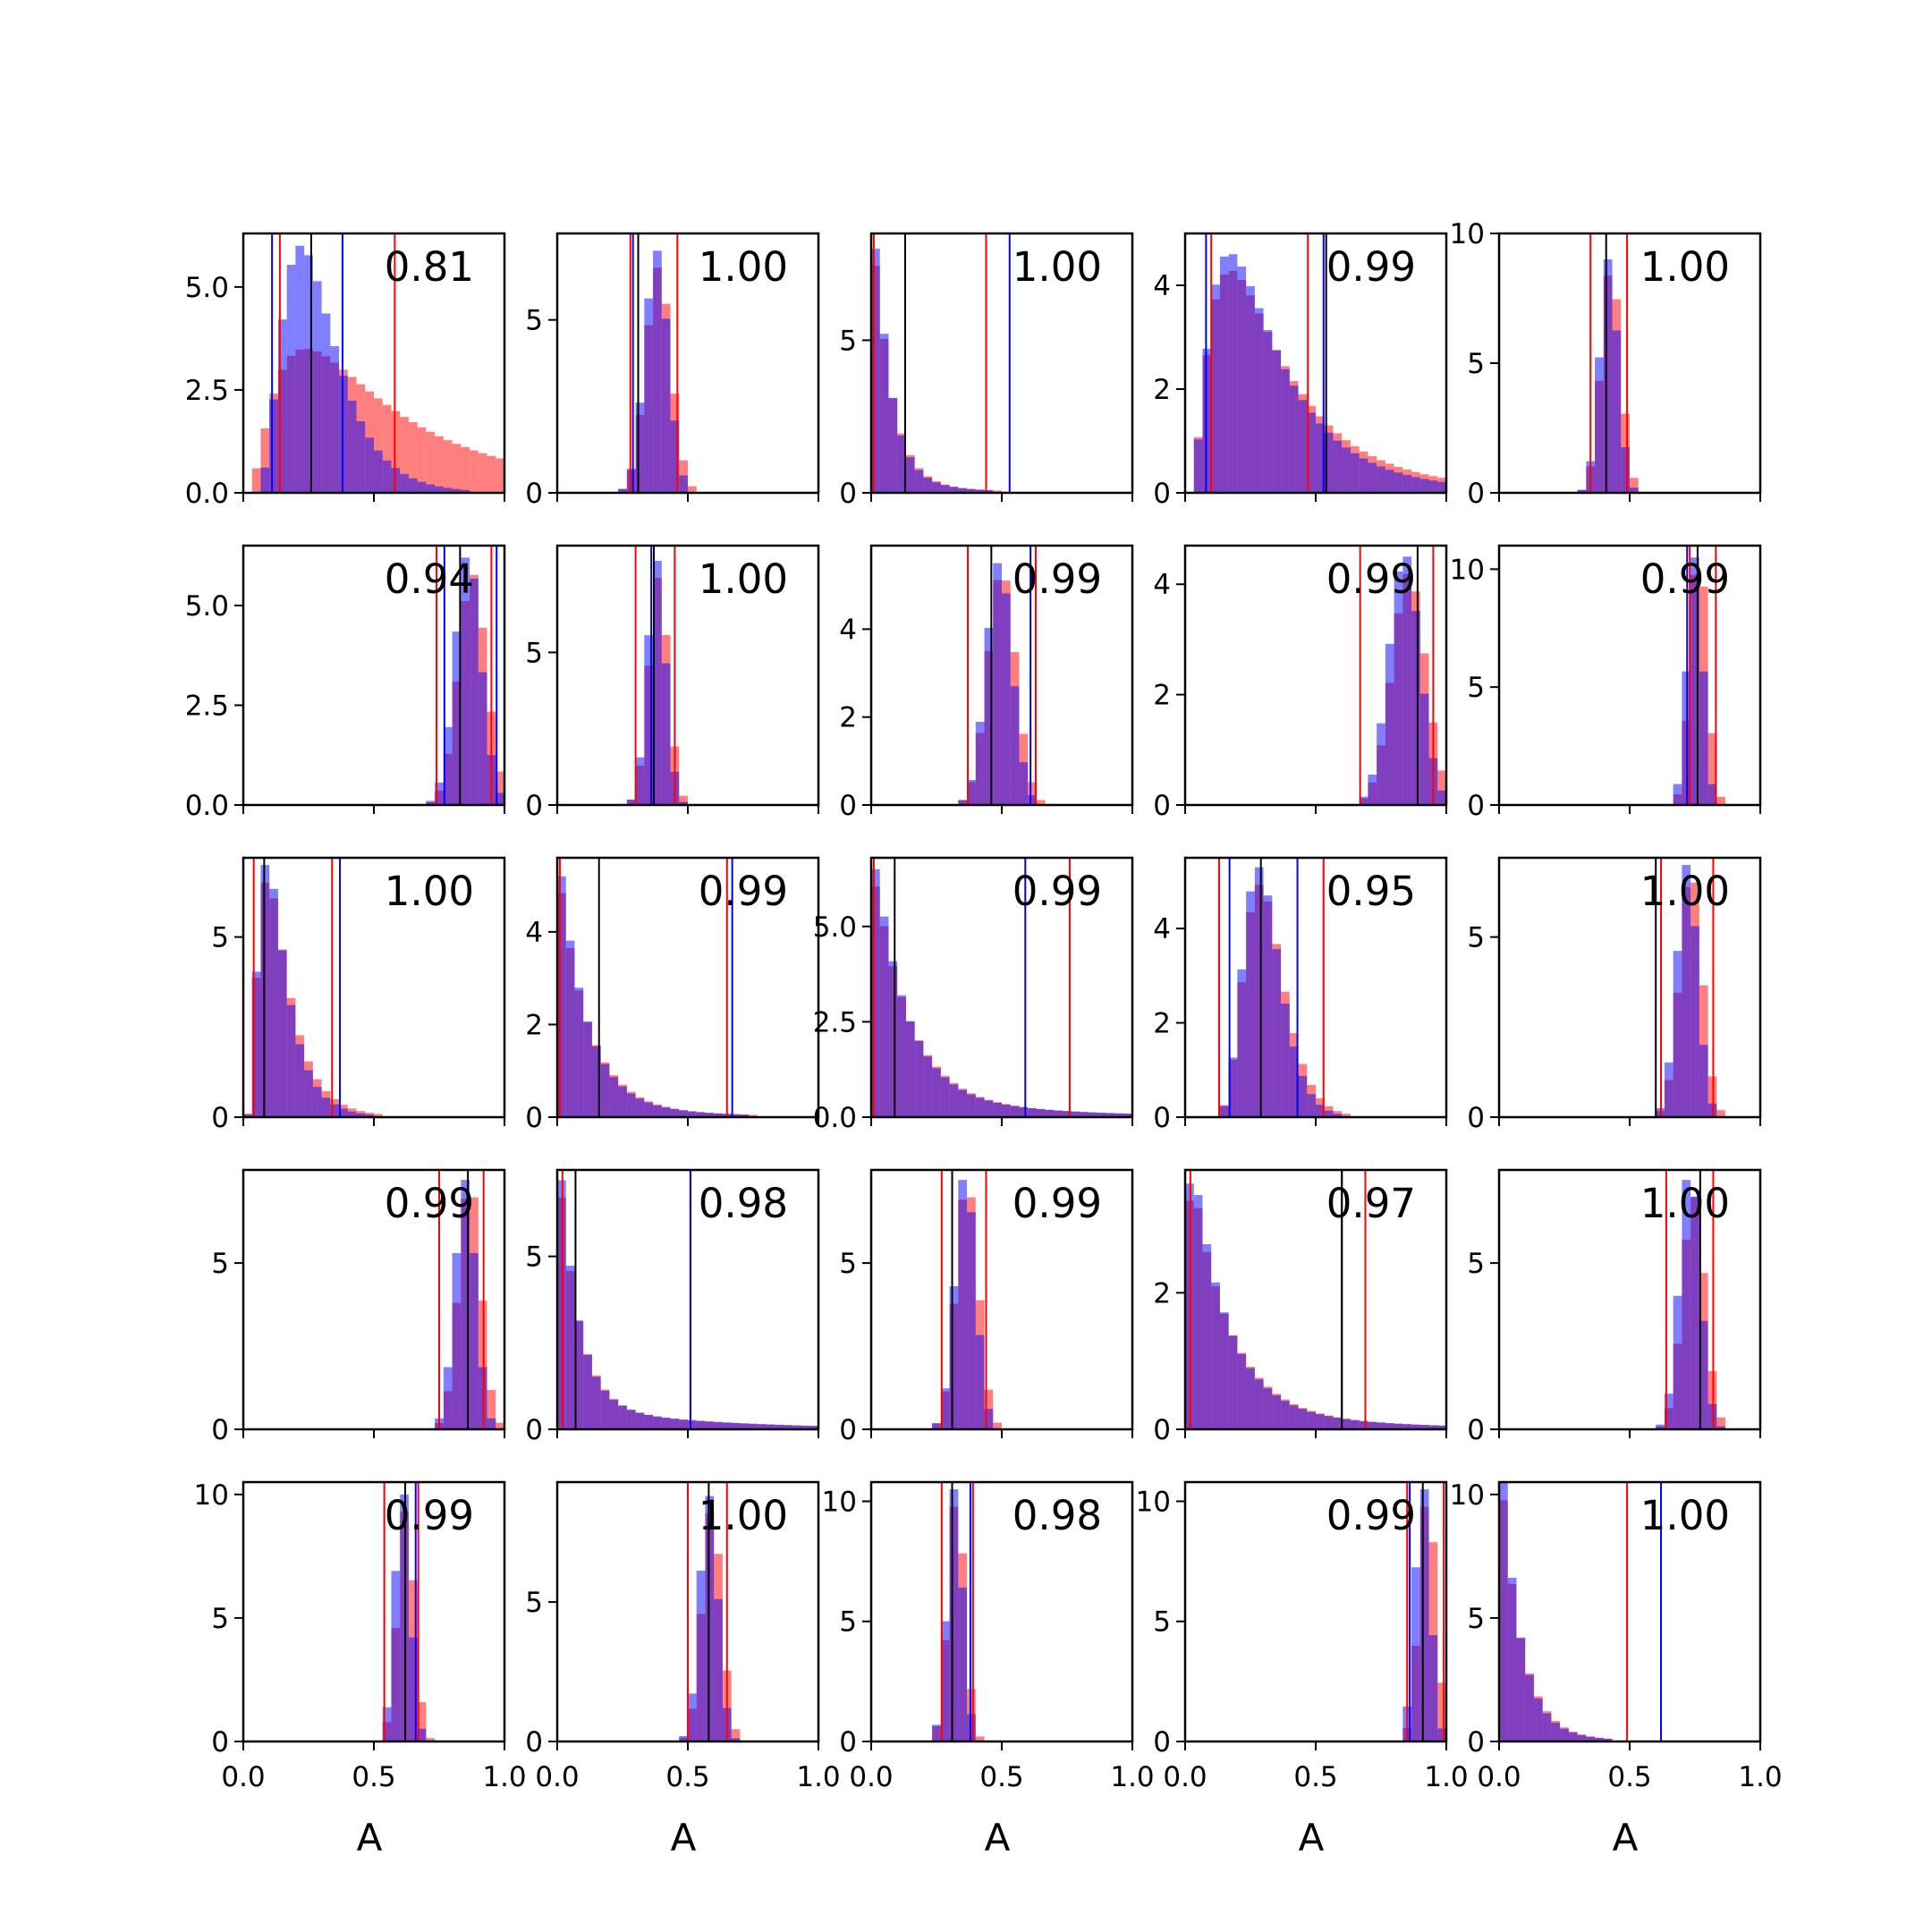 The height and width of the screenshot is (1932, 1932). I want to click on panel-7: 051.00, so click(672, 683).